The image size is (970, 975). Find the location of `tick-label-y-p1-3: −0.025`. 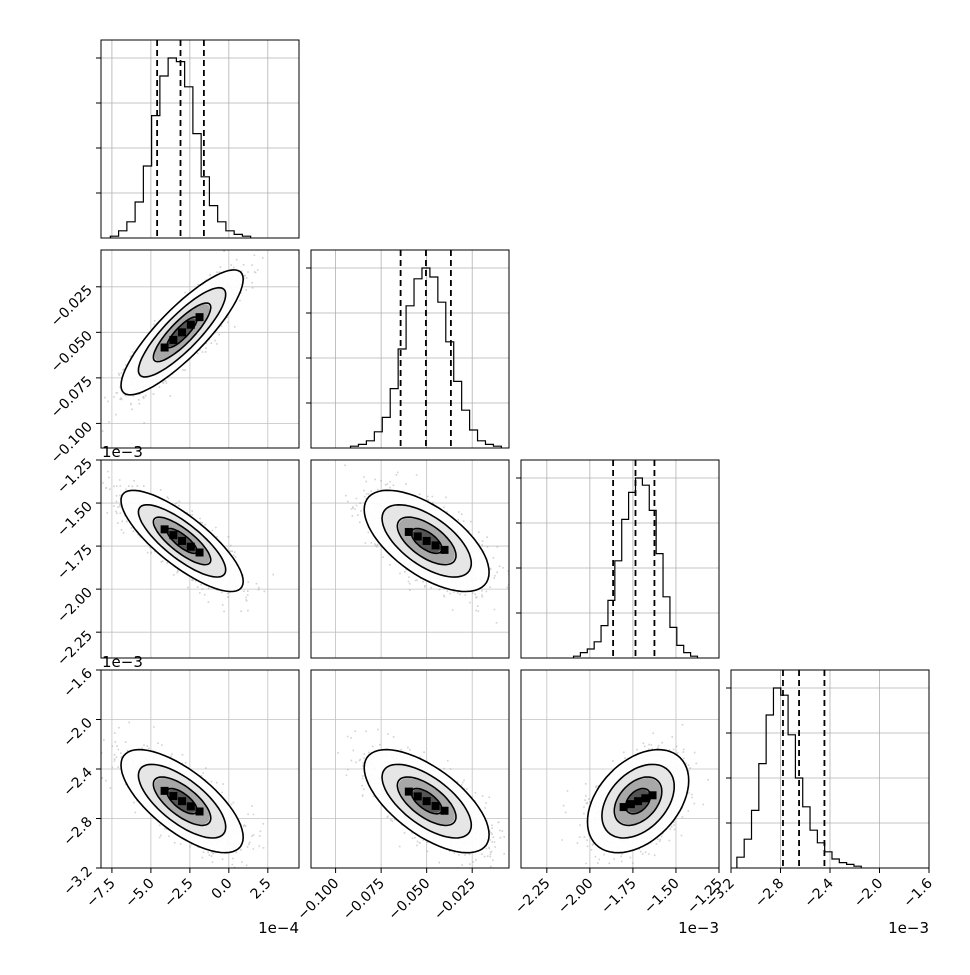

tick-label-y-p1-3: −0.025 is located at coordinates (72, 306).